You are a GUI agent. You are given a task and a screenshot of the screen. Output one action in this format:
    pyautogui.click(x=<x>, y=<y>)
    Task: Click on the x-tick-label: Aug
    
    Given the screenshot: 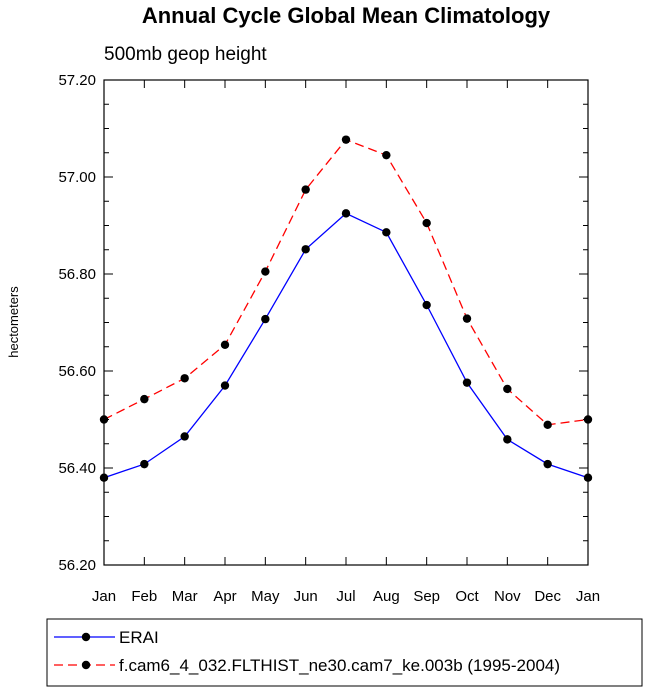 What is the action you would take?
    pyautogui.click(x=386, y=596)
    